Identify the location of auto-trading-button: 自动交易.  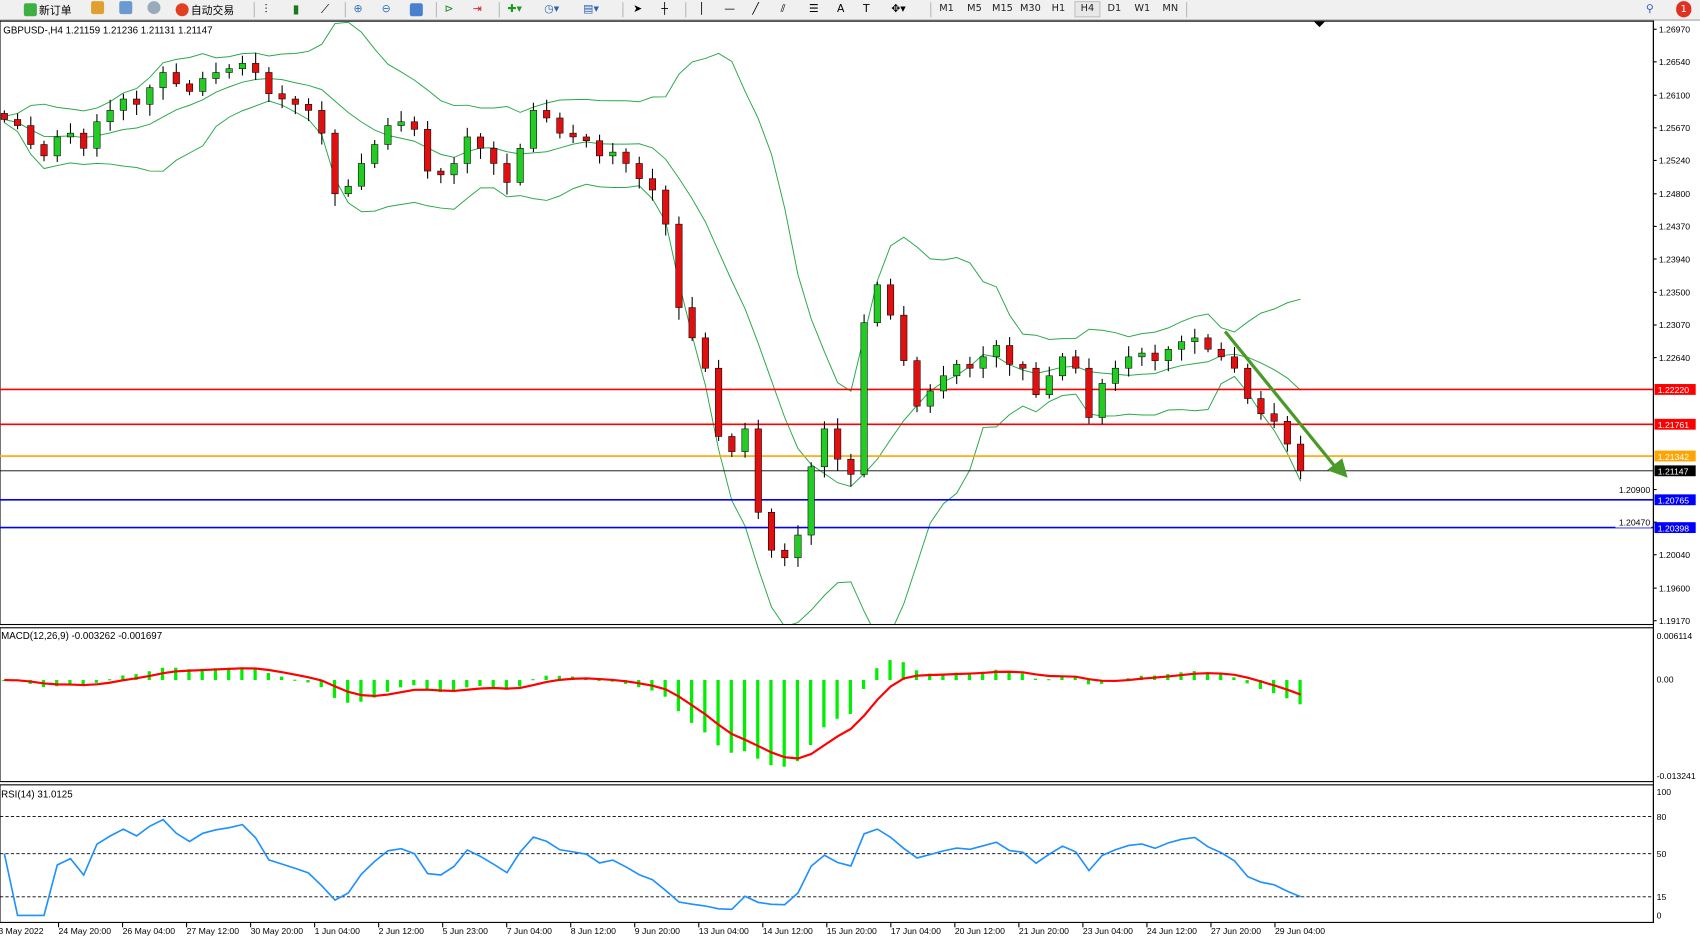
(205, 9).